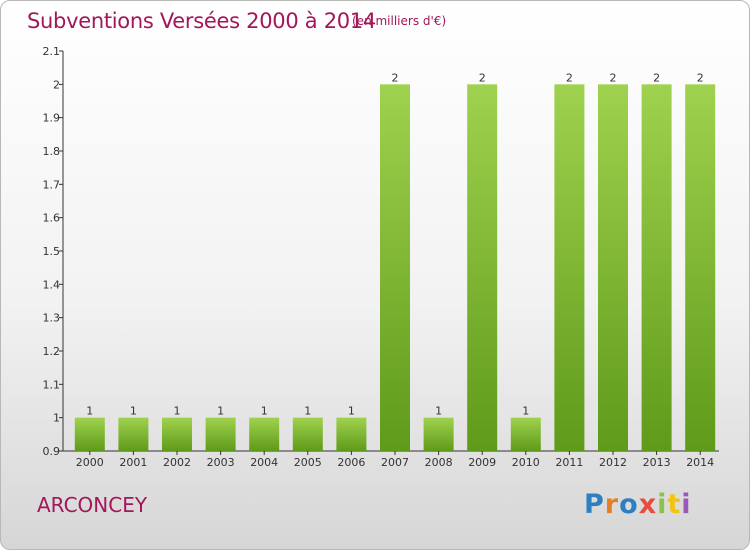 This screenshot has width=750, height=550. What do you see at coordinates (399, 21) in the screenshot?
I see `chart-unit-note: (en milliers d'€)` at bounding box center [399, 21].